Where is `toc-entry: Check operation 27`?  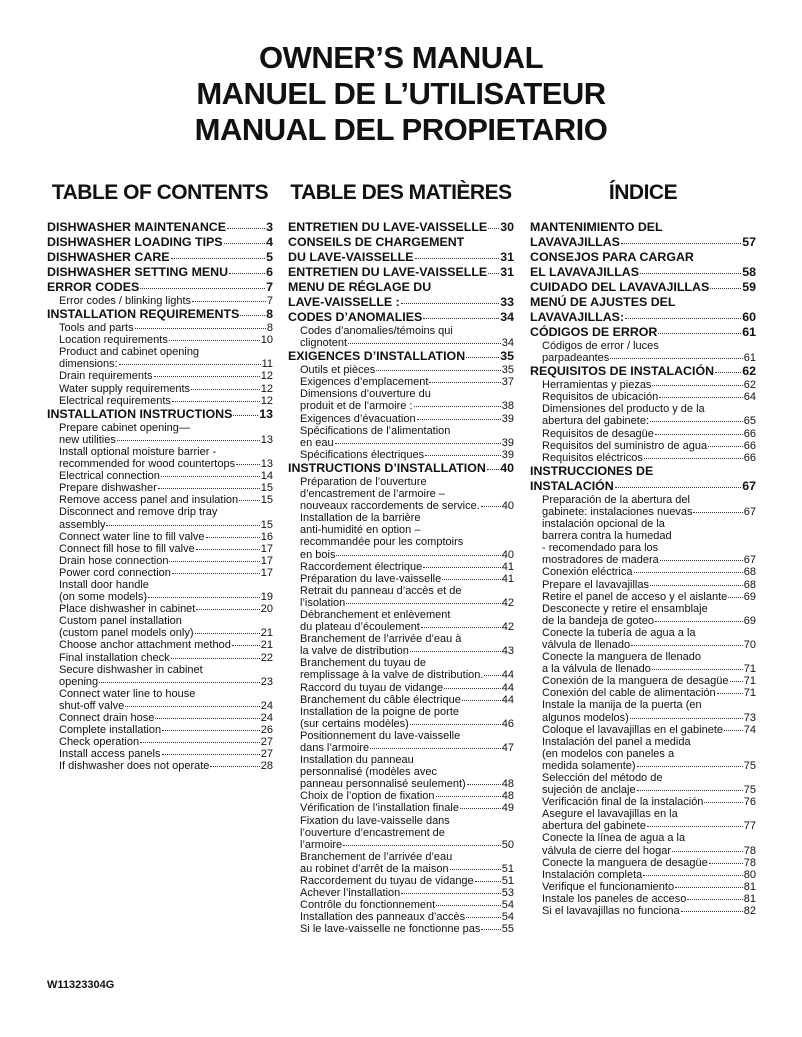
toc-entry: Check operation 27 is located at coordinates (160, 742).